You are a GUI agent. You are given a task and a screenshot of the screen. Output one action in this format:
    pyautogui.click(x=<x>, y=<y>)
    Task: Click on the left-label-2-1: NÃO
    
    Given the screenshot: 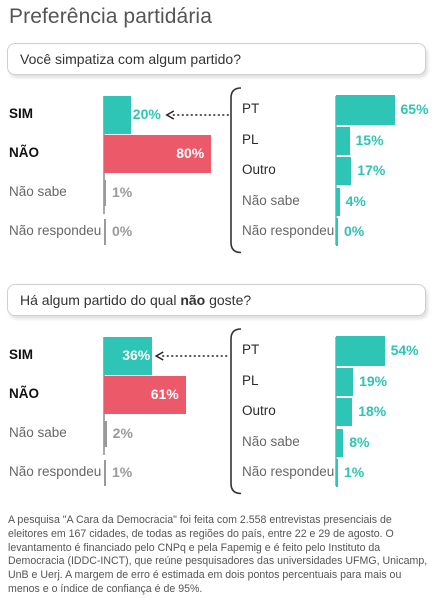 What is the action you would take?
    pyautogui.click(x=24, y=393)
    